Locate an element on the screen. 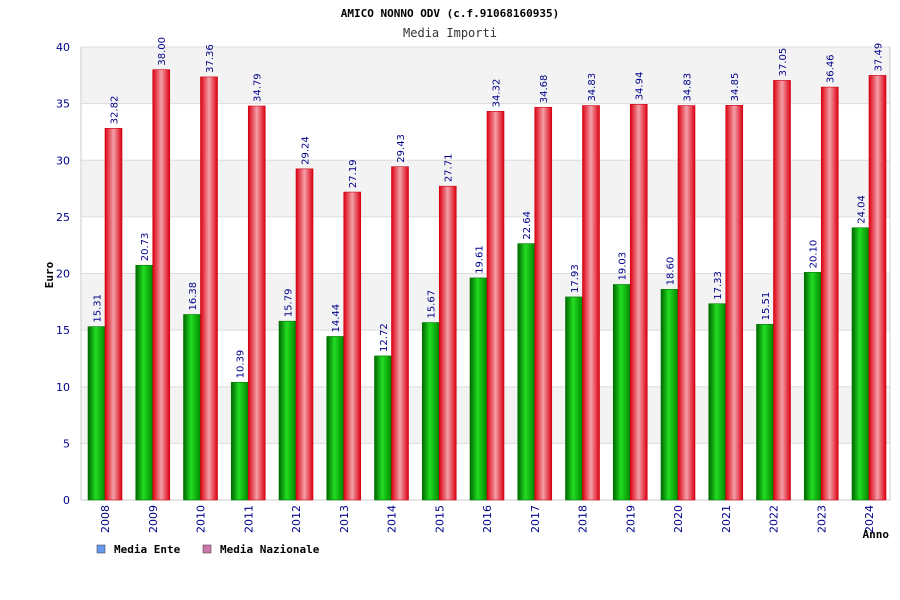 The height and width of the screenshot is (600, 900). bar-media-nazionale-2022 is located at coordinates (782, 290).